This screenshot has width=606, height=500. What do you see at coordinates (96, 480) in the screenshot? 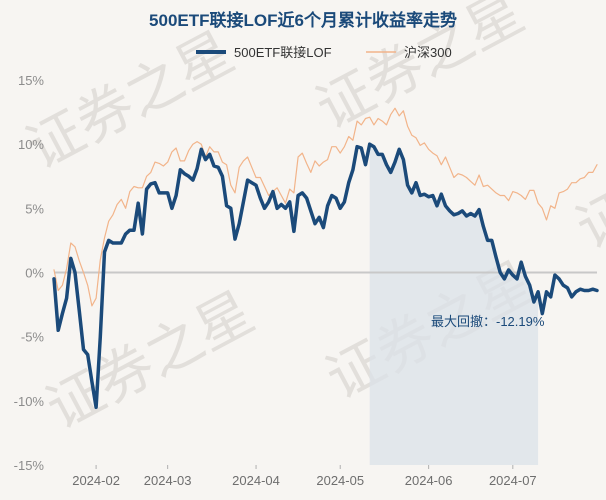
I see `x-tick-label: 2024-02` at bounding box center [96, 480].